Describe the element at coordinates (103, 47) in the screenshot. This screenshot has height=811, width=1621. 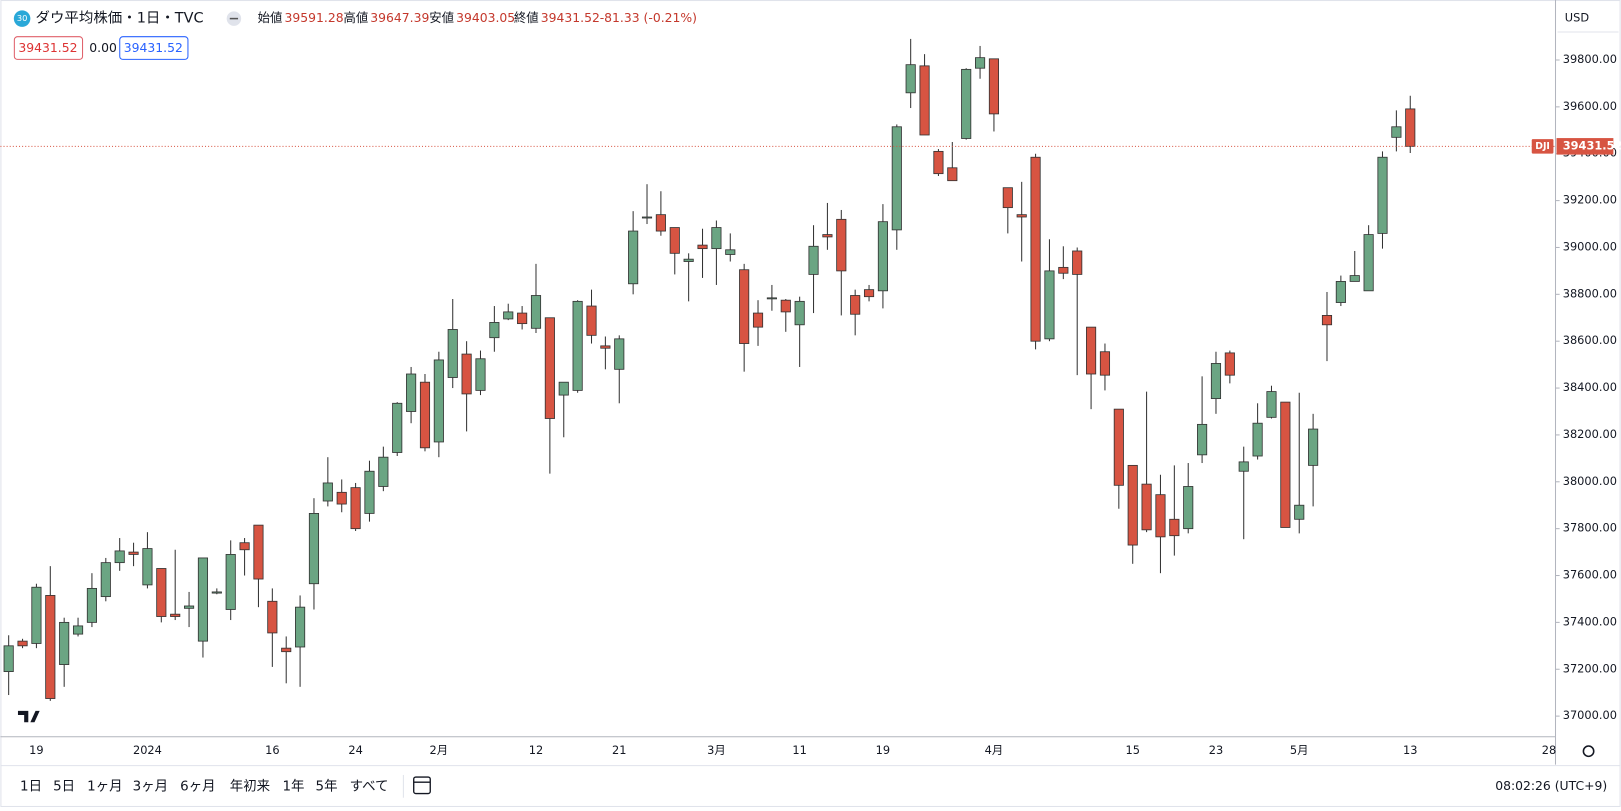
I see `indicator-value: 0.00` at that location.